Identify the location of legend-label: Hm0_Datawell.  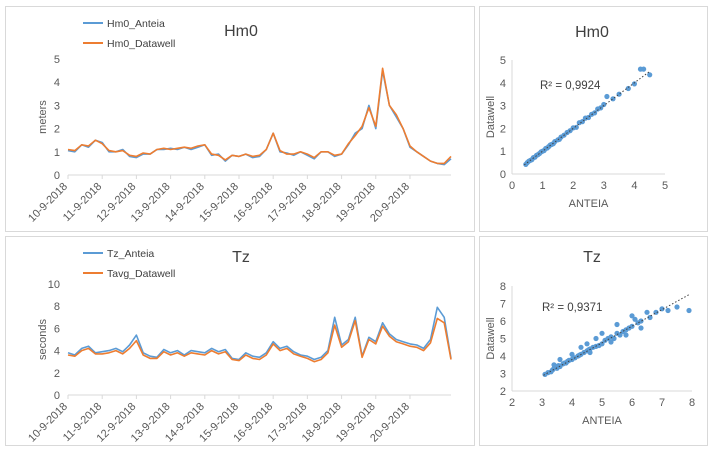
(141, 44).